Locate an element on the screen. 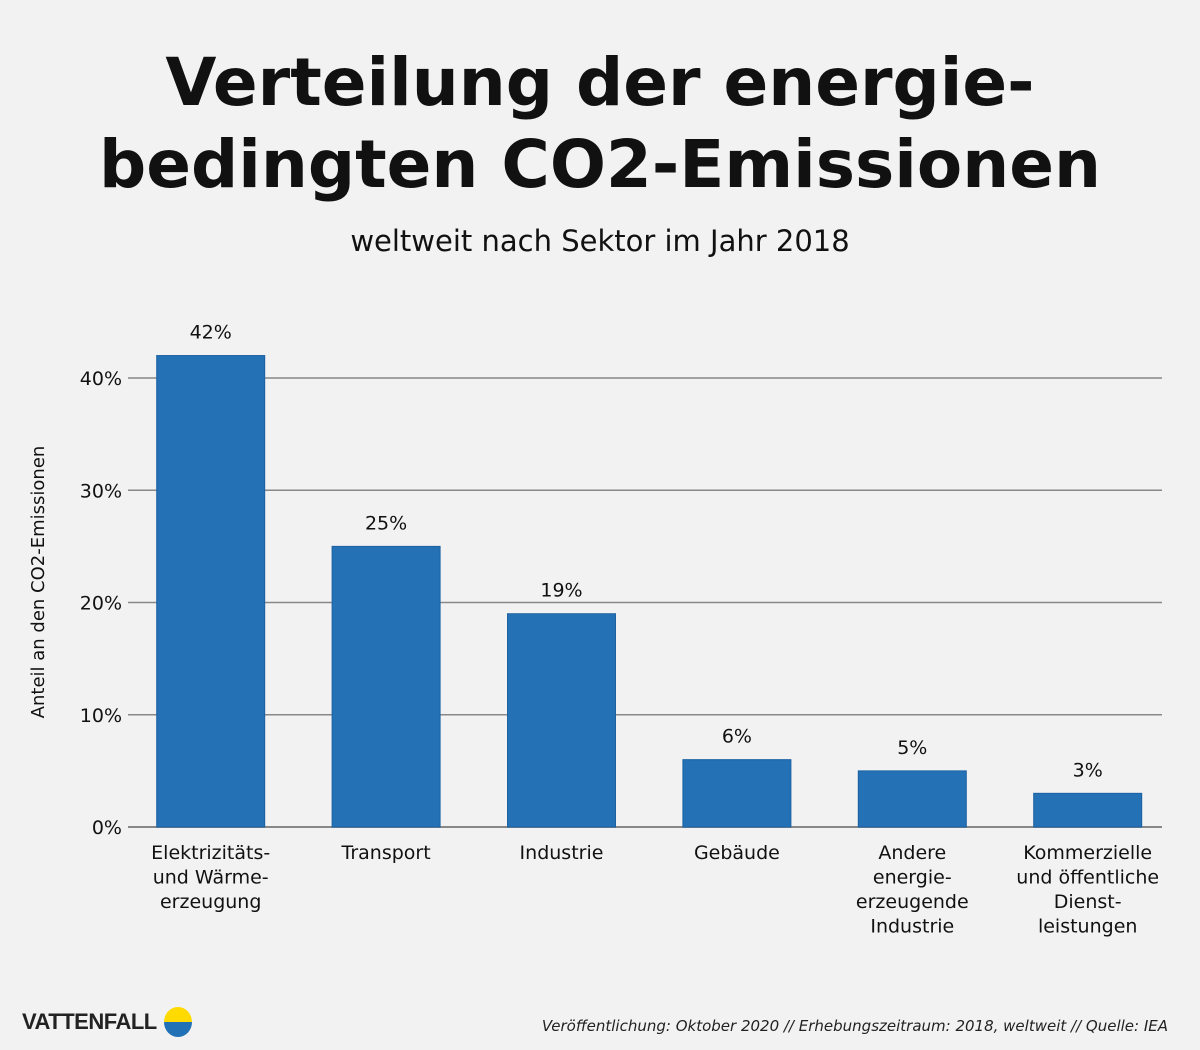 The image size is (1200, 1050). vattenfall-logo-icon is located at coordinates (177, 1022).